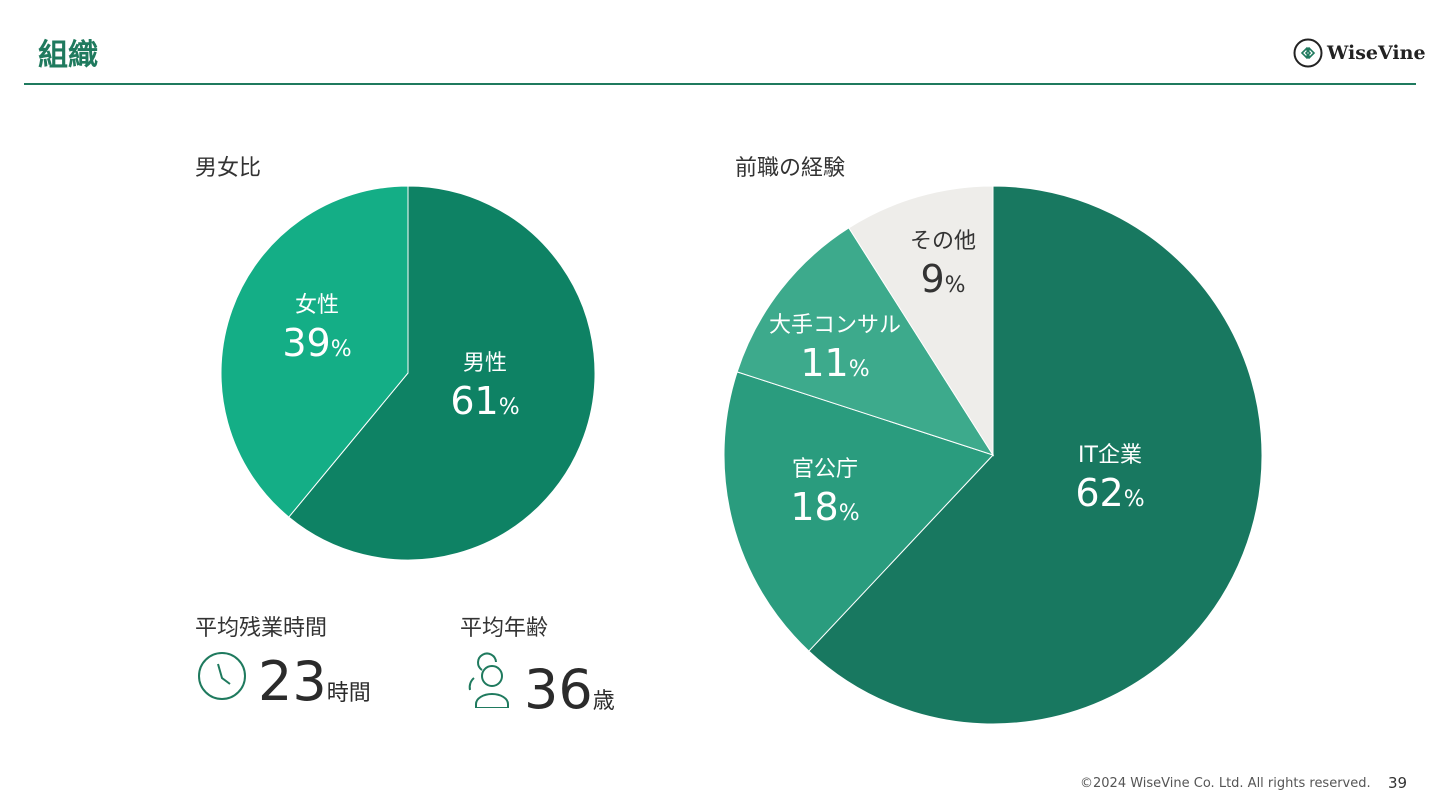 This screenshot has width=1440, height=810. Describe the element at coordinates (1398, 783) in the screenshot. I see `page-number: 39` at that location.